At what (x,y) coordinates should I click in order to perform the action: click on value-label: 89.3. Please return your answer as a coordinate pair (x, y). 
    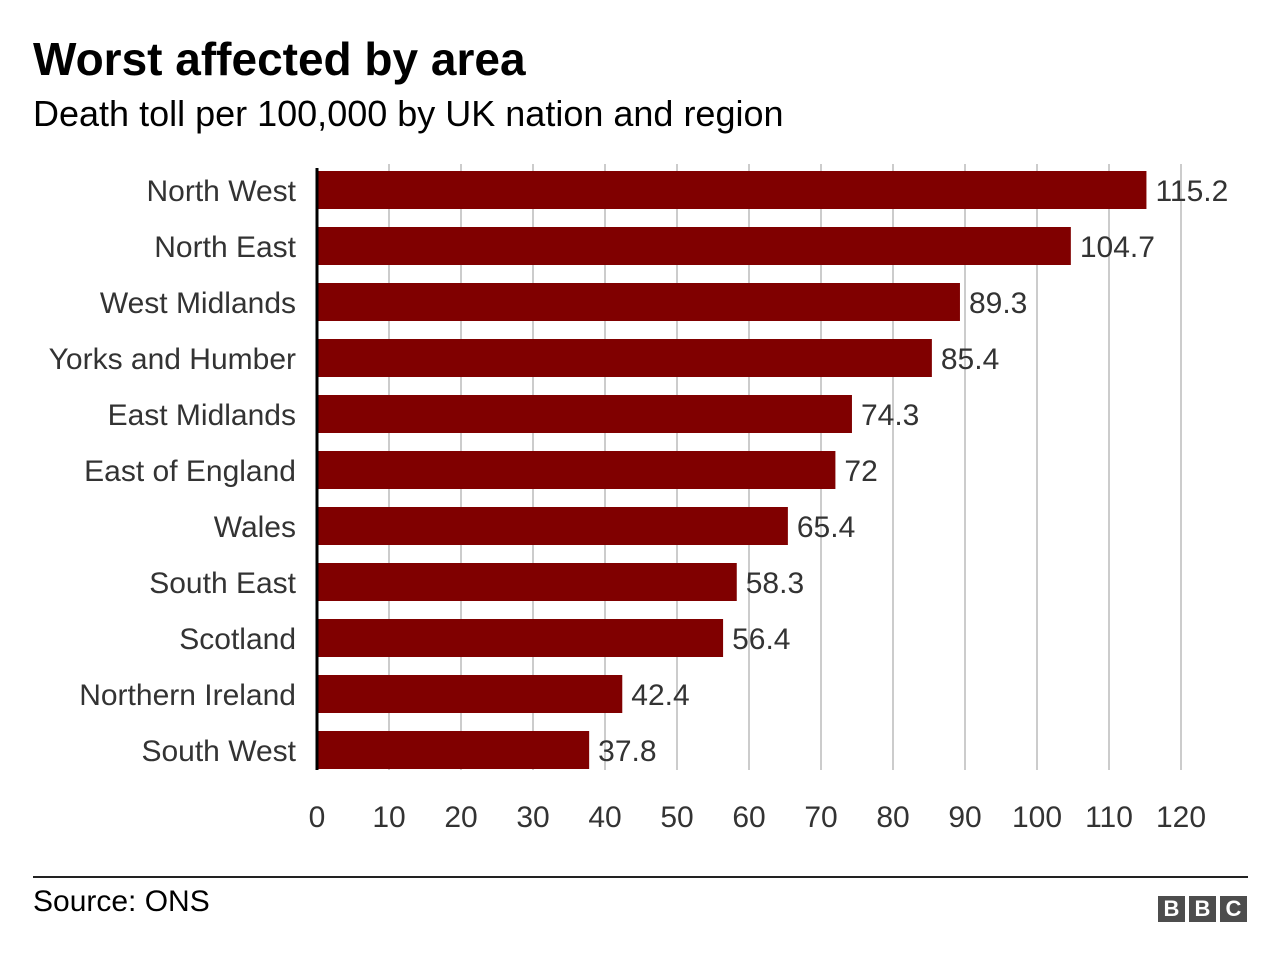
    Looking at the image, I should click on (998, 303).